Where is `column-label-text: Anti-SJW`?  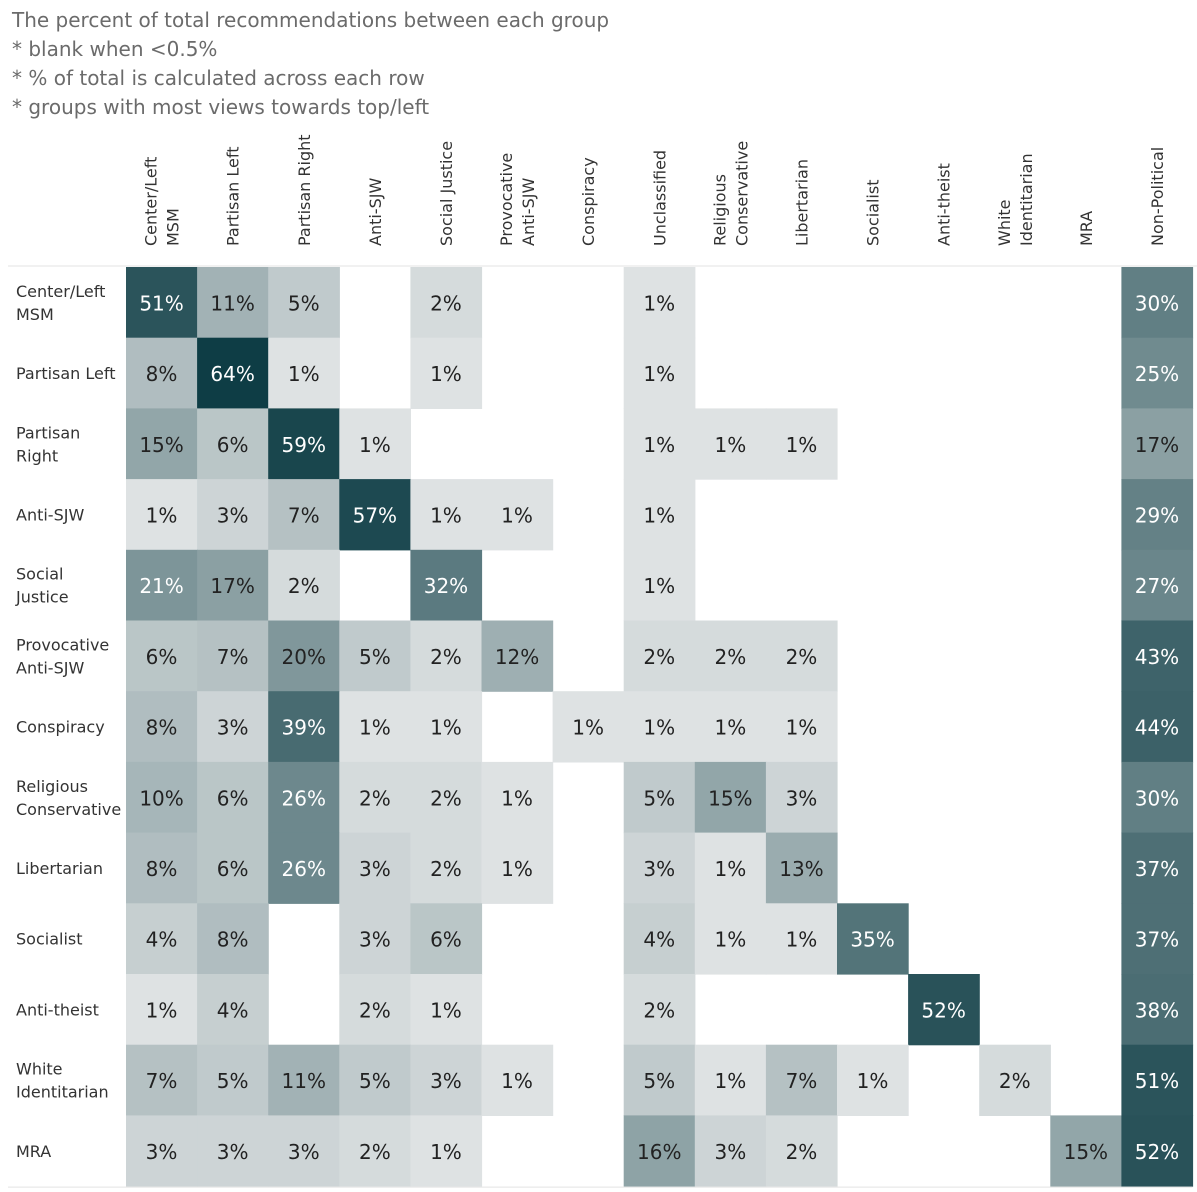 column-label-text: Anti-SJW is located at coordinates (528, 212).